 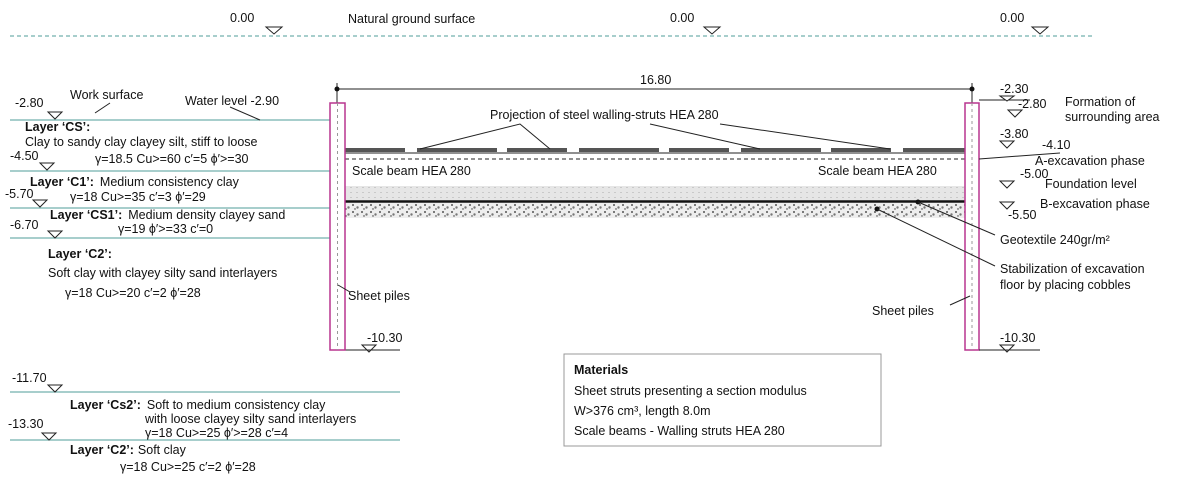 What do you see at coordinates (1055, 240) in the screenshot?
I see `label: Geotextile 240gr/m²` at bounding box center [1055, 240].